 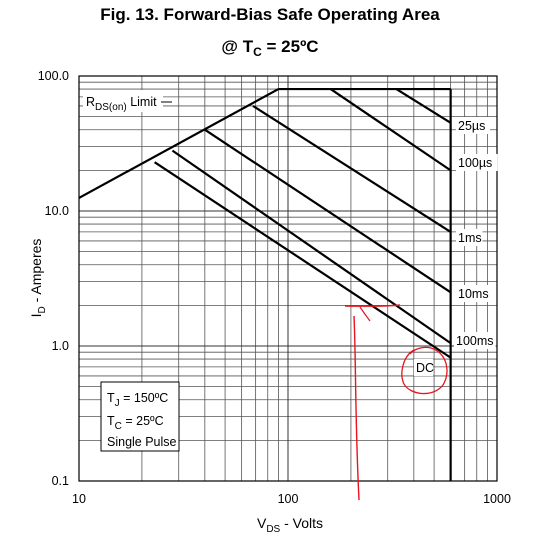 I want to click on handwritten-annotations, so click(x=396, y=402).